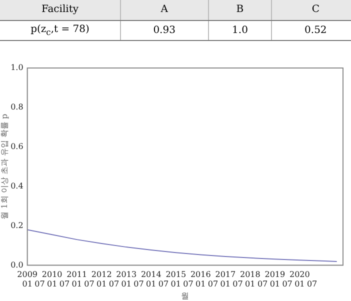  What do you see at coordinates (240, 10) in the screenshot?
I see `text: B` at bounding box center [240, 10].